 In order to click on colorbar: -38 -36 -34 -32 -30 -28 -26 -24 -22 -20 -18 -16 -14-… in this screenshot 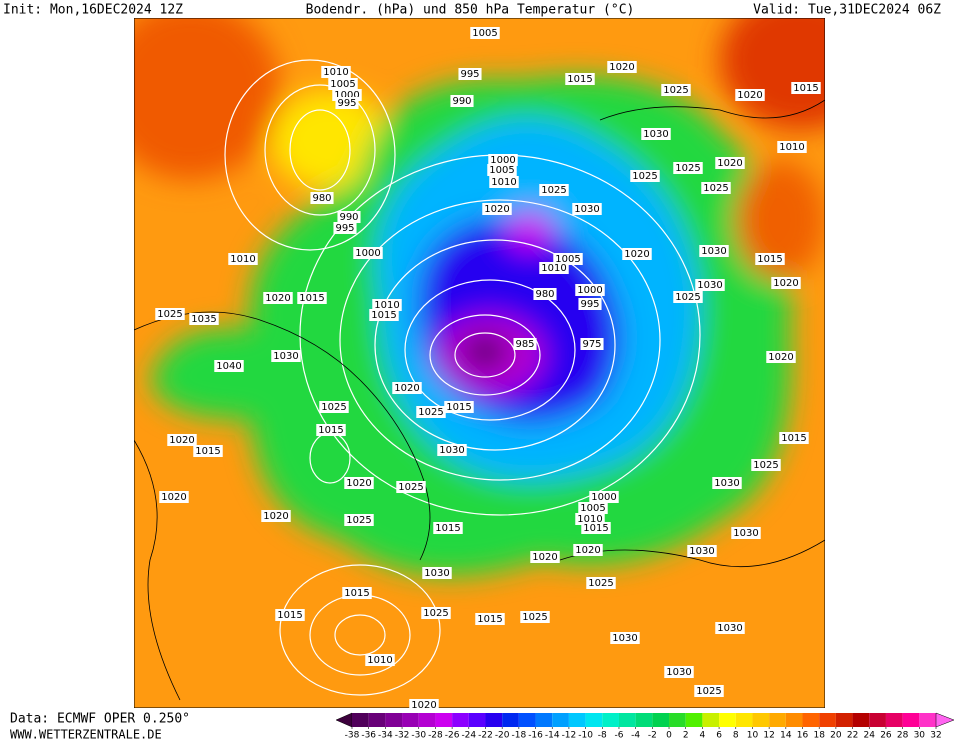, I will do `click(645, 726)`.